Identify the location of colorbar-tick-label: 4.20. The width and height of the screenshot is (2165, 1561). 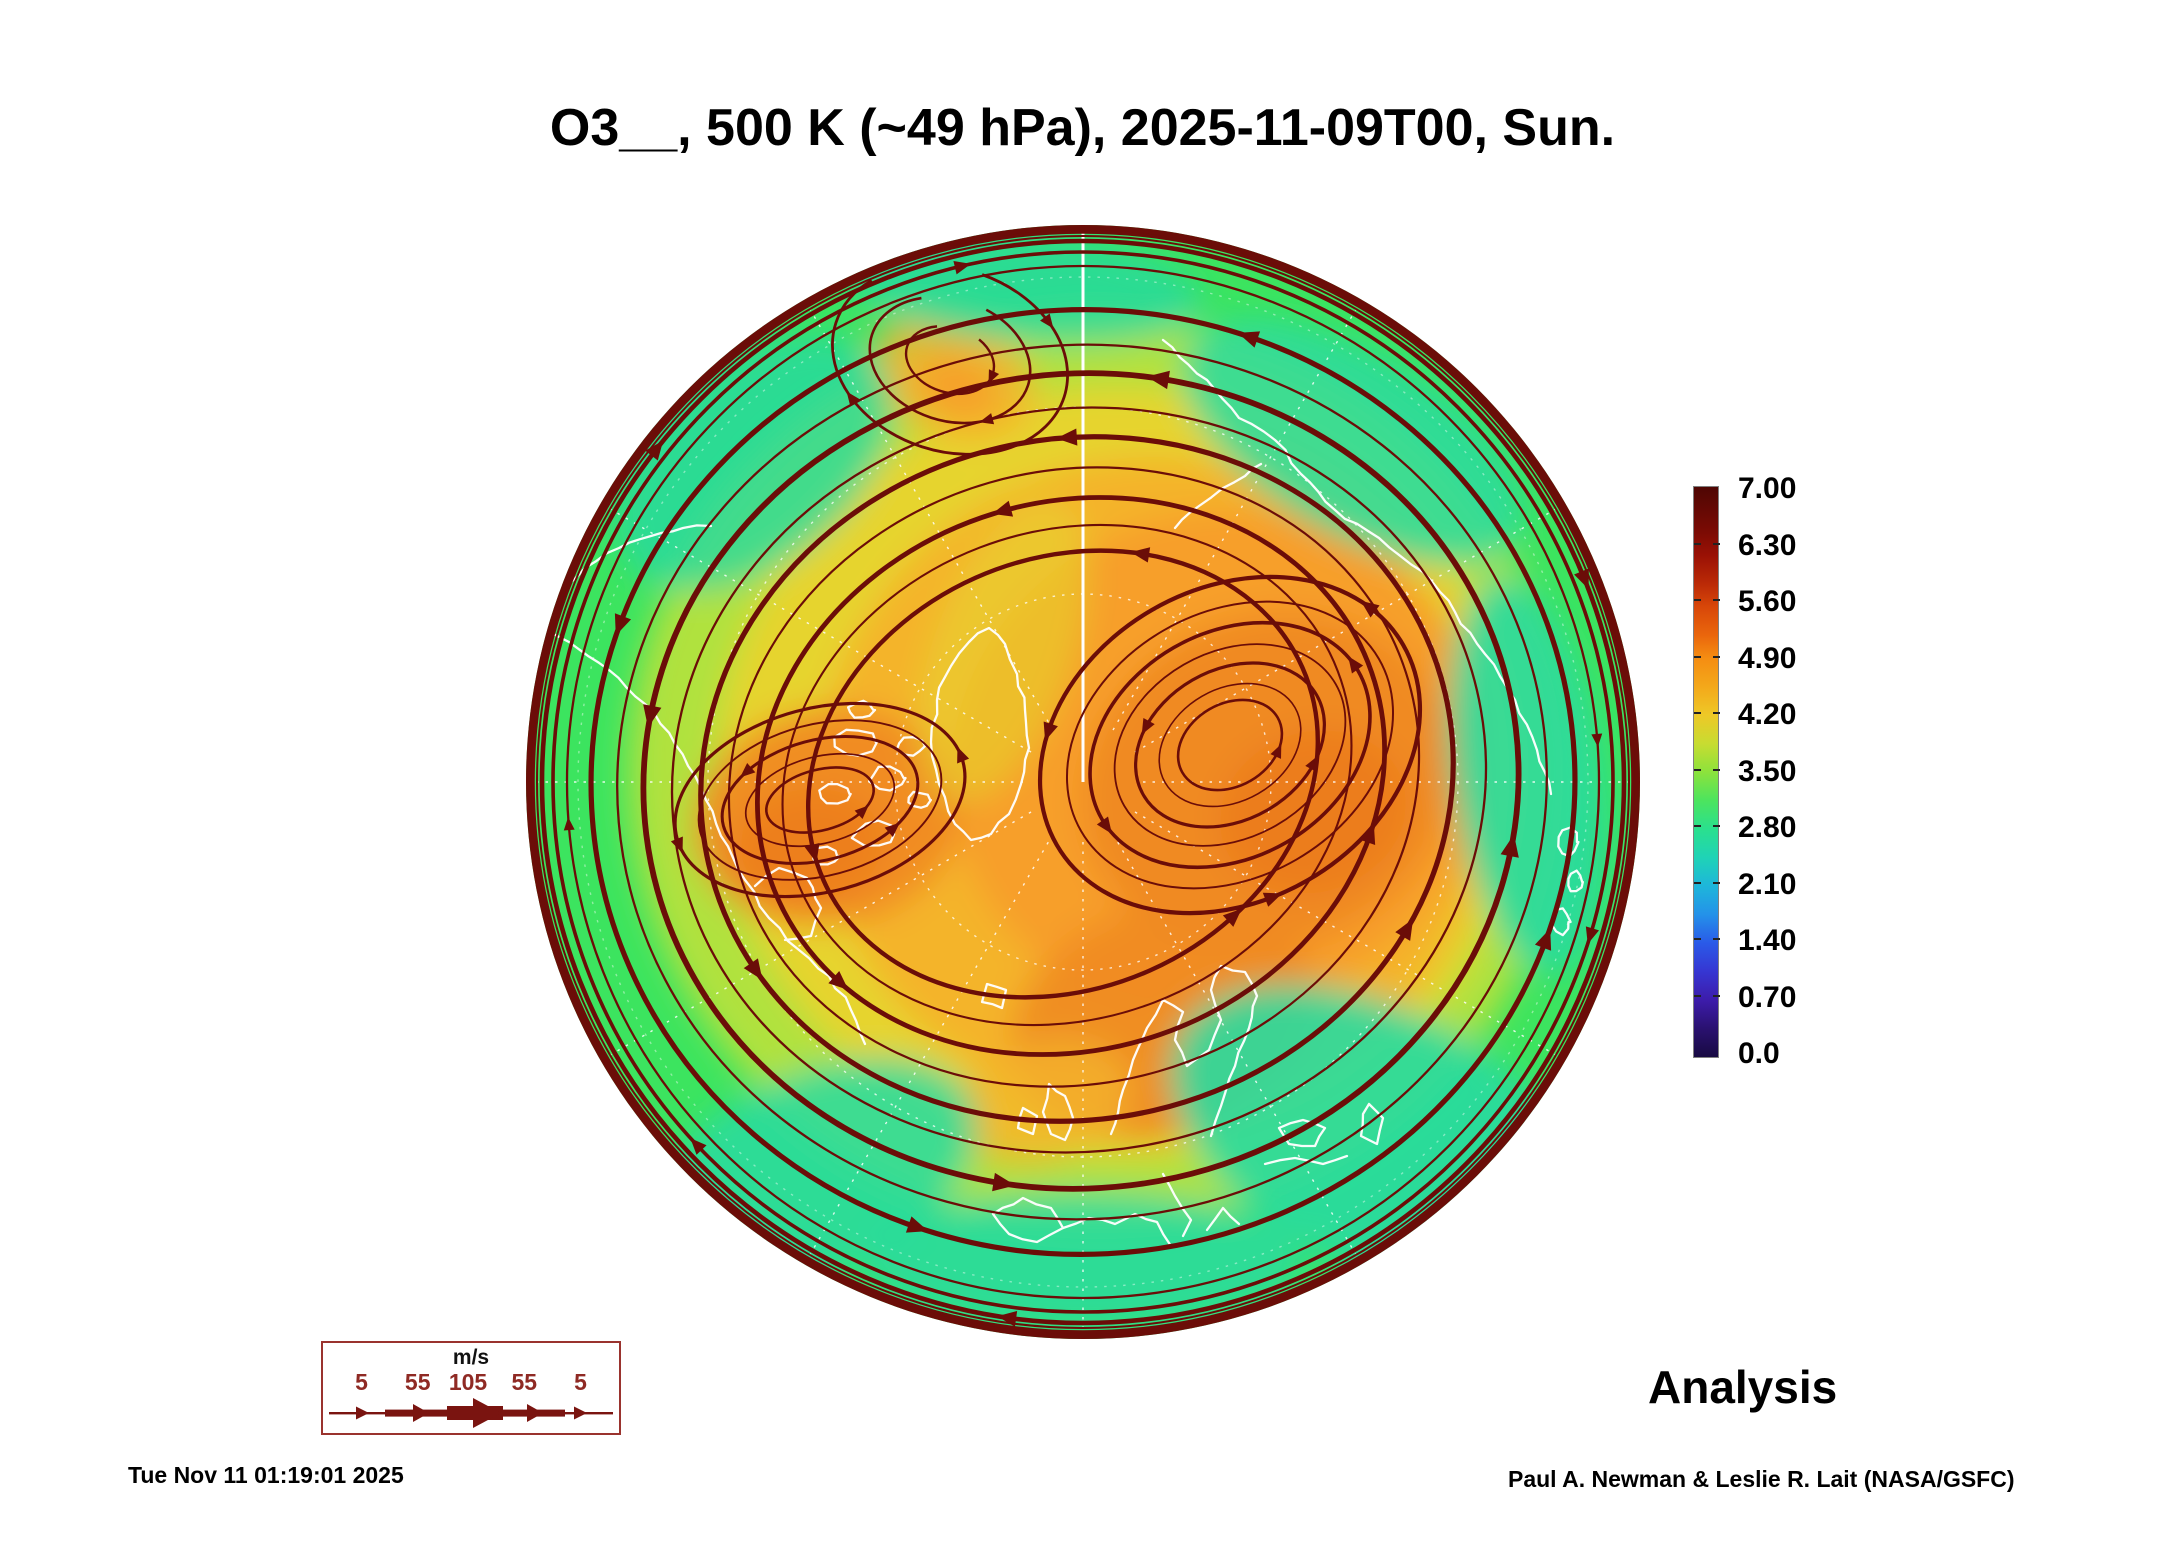
(1767, 714).